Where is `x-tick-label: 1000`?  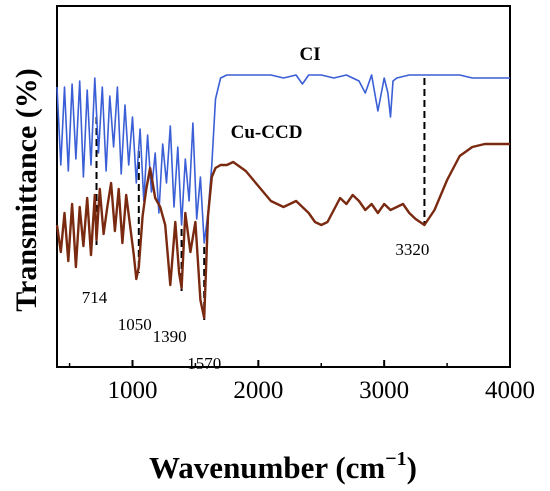
x-tick-label: 1000 is located at coordinates (133, 390).